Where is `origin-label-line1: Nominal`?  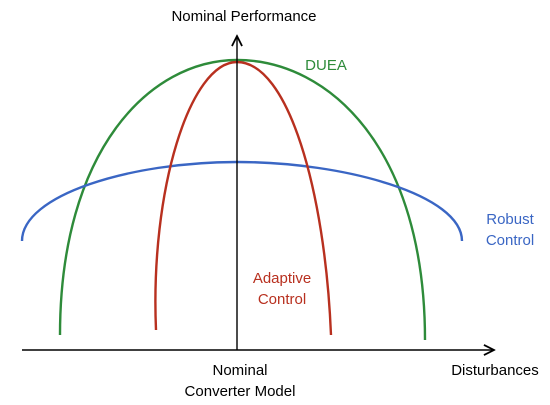
origin-label-line1: Nominal is located at coordinates (239, 370).